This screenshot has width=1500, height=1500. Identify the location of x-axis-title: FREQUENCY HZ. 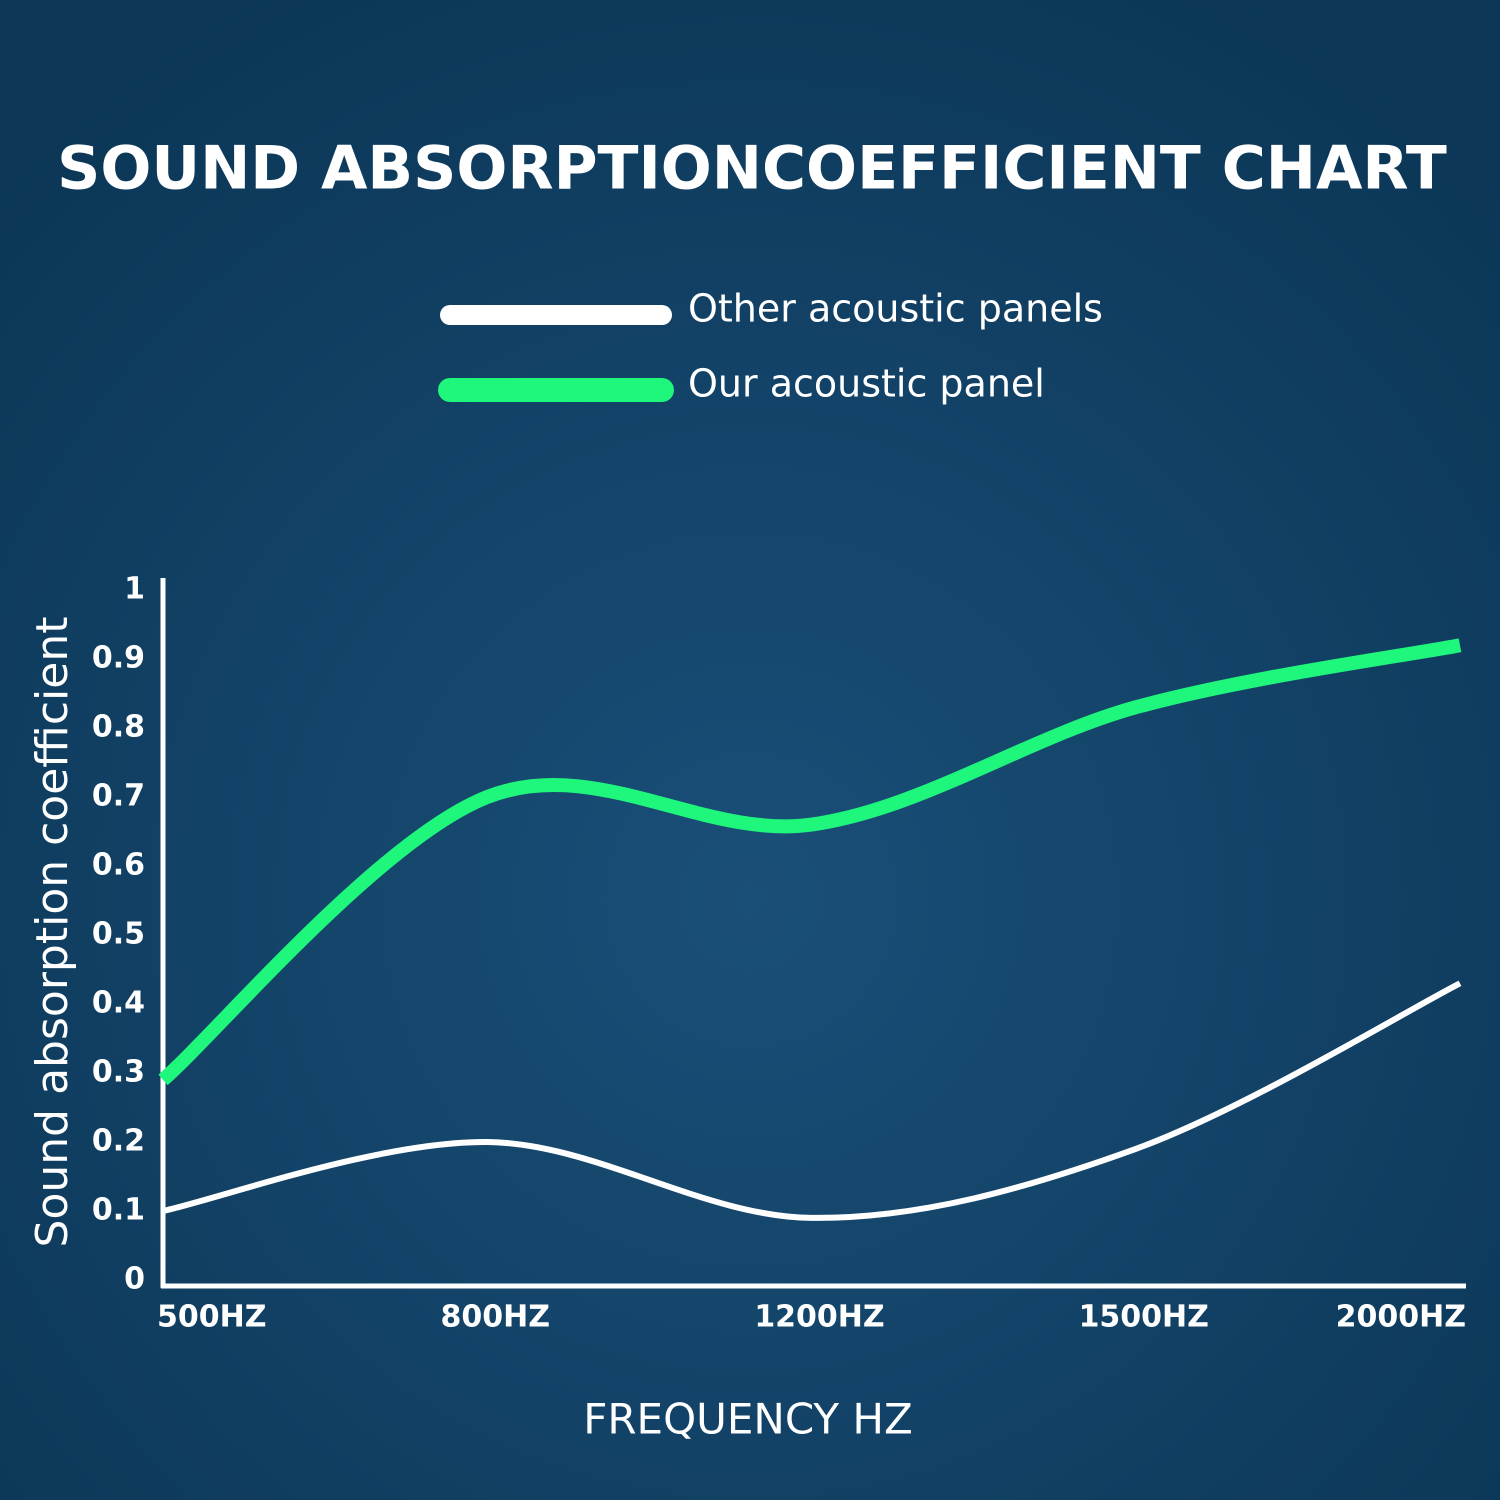
(748, 1419).